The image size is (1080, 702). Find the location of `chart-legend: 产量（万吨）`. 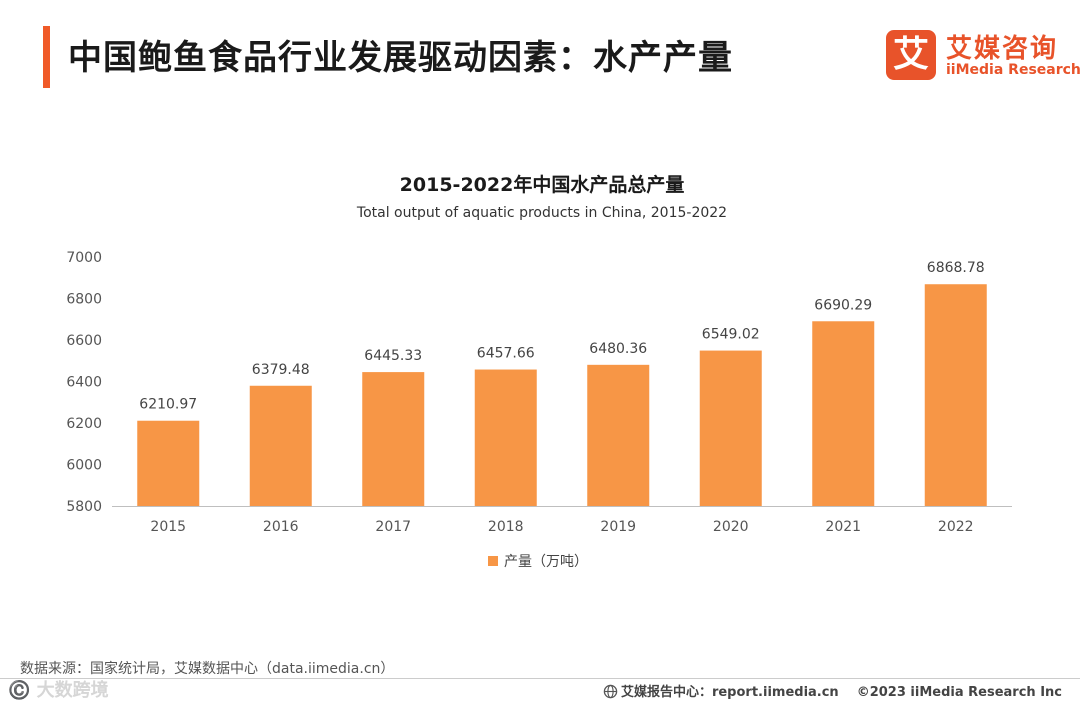

chart-legend: 产量（万吨） is located at coordinates (538, 561).